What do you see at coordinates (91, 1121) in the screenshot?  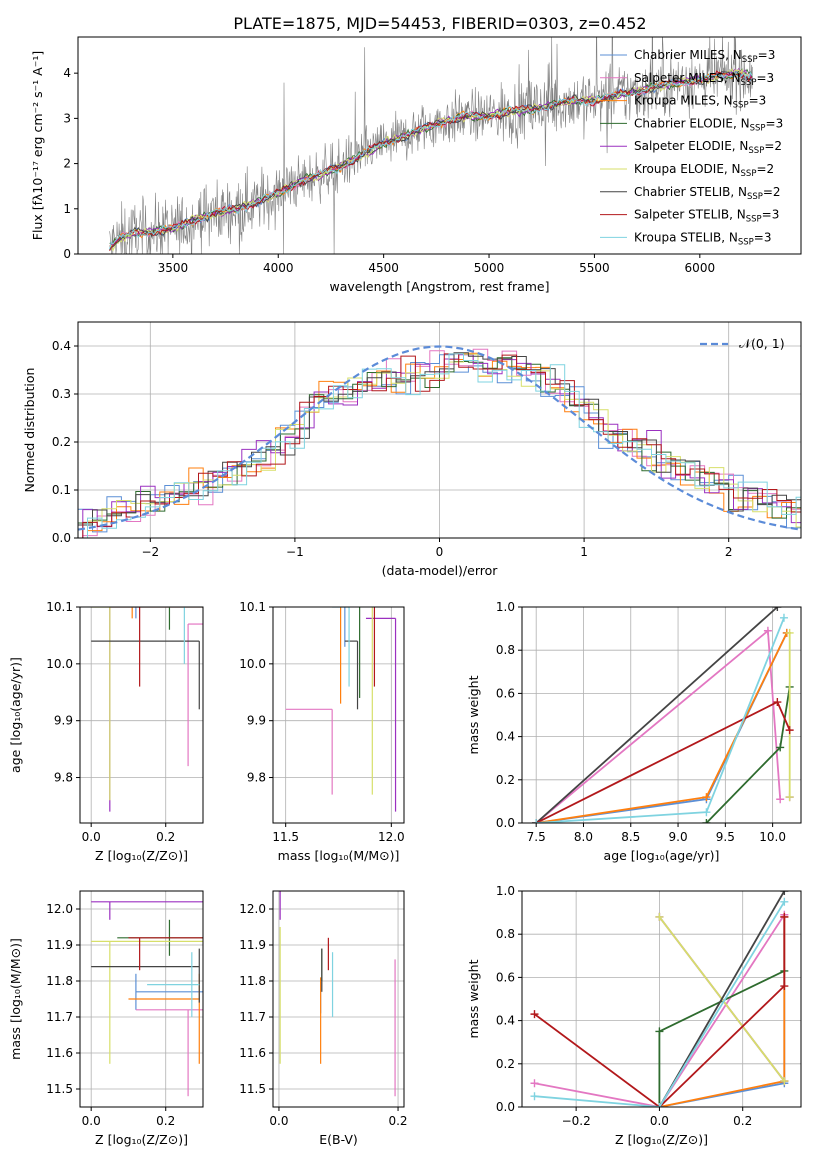 I see `mass-vs-z-panel-xtick-label: 0.0` at bounding box center [91, 1121].